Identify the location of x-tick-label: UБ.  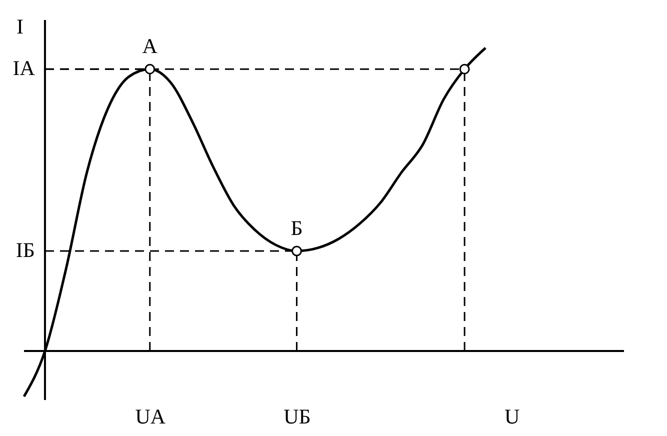
(297, 416).